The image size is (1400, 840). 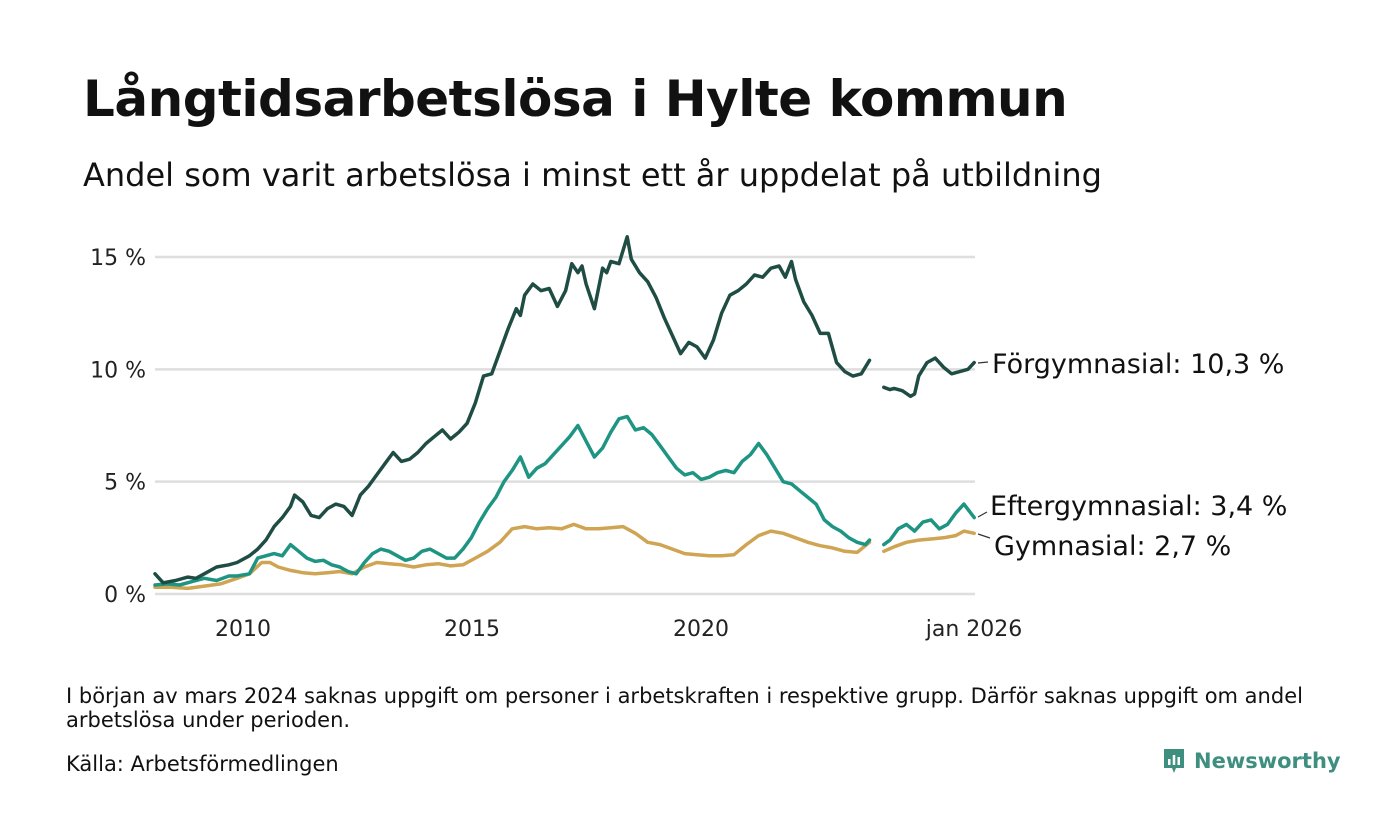 What do you see at coordinates (974, 629) in the screenshot?
I see `x-tick-label: jan 2026` at bounding box center [974, 629].